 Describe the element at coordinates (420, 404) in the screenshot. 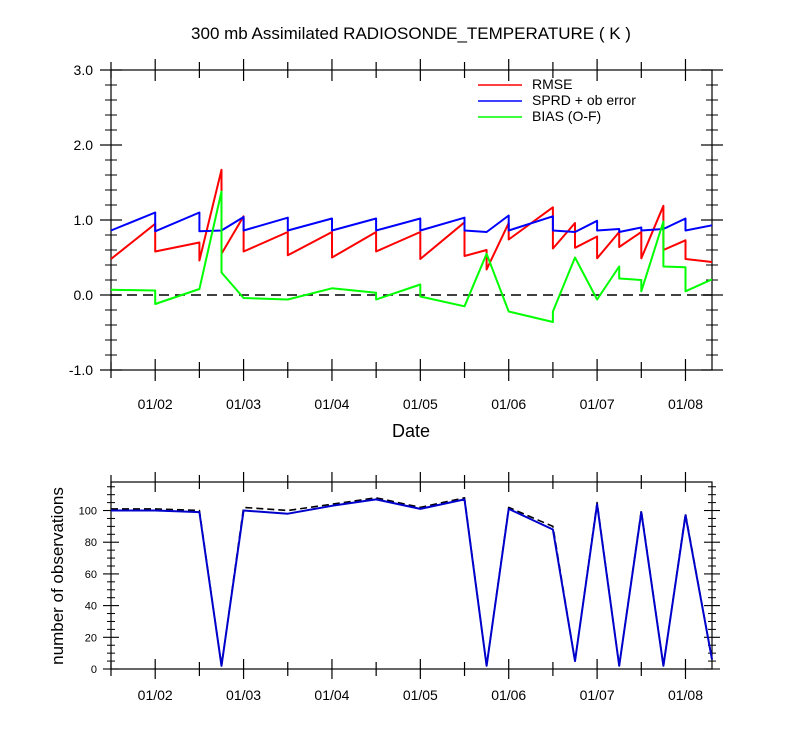

I see `top-x-tick-label: 01/05` at that location.